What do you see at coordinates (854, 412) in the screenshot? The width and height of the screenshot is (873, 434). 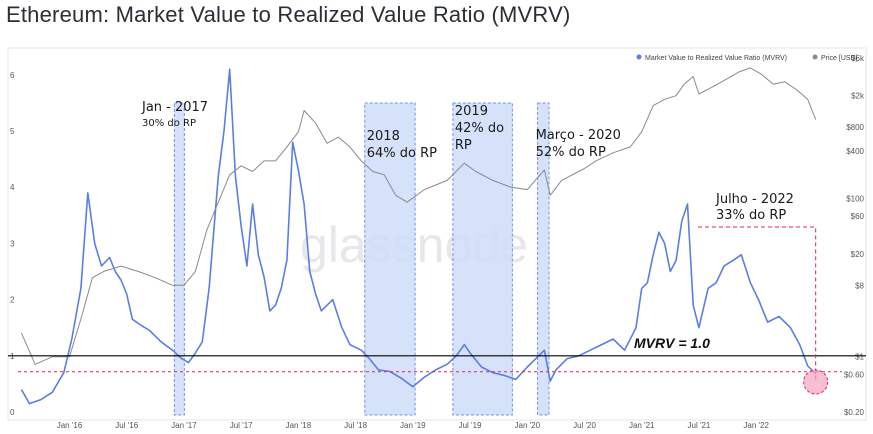 I see `y-right-tick-label: $0.20` at bounding box center [854, 412].